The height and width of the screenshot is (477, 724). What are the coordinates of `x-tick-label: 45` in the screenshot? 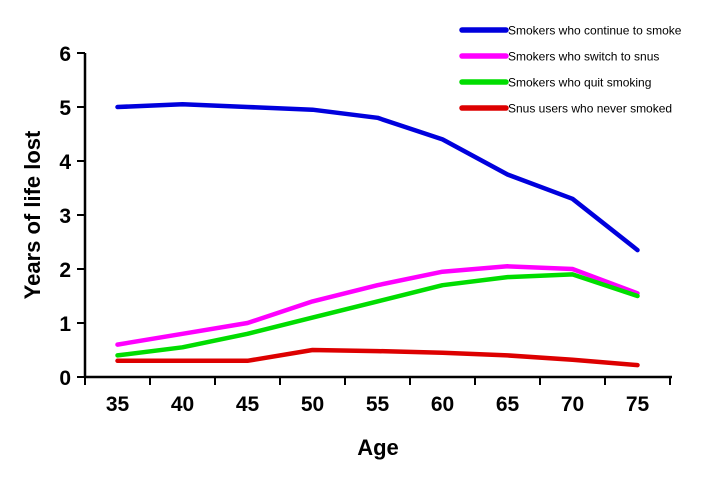 It's located at (248, 404).